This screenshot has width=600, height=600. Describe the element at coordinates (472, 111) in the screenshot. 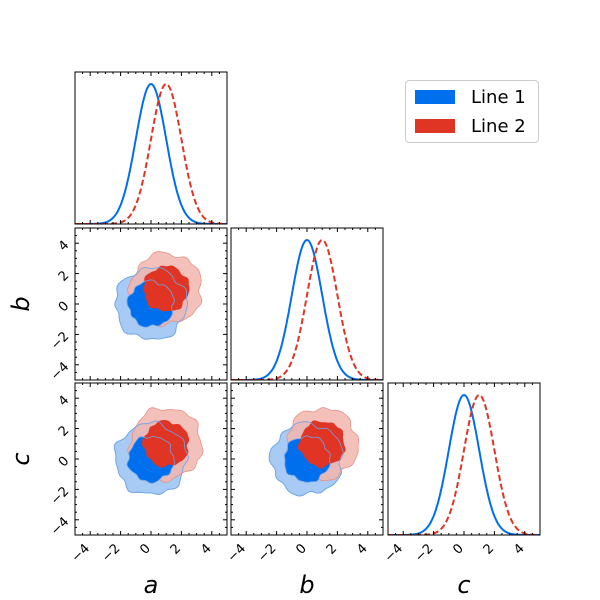

I see `legend: Line 1 Line 2` at that location.